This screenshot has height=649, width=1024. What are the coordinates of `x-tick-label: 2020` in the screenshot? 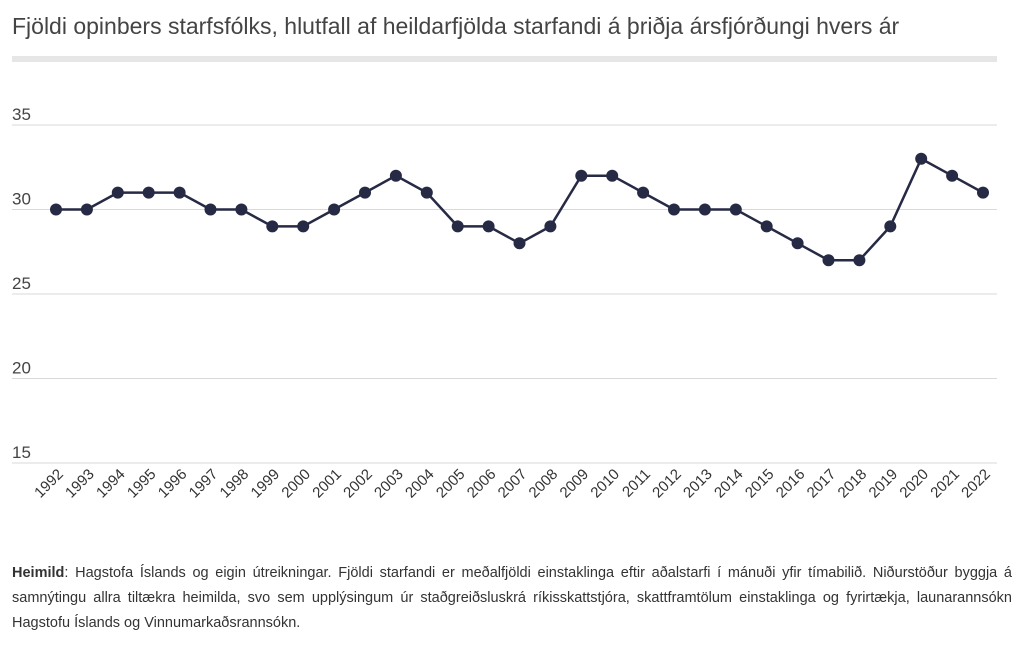 It's located at (914, 484).